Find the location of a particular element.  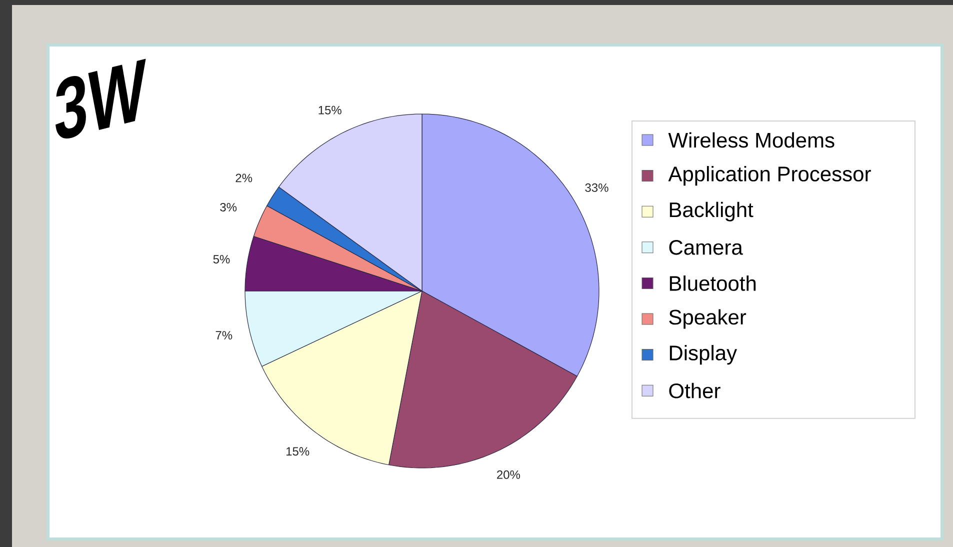

data-label: 33% is located at coordinates (596, 187).